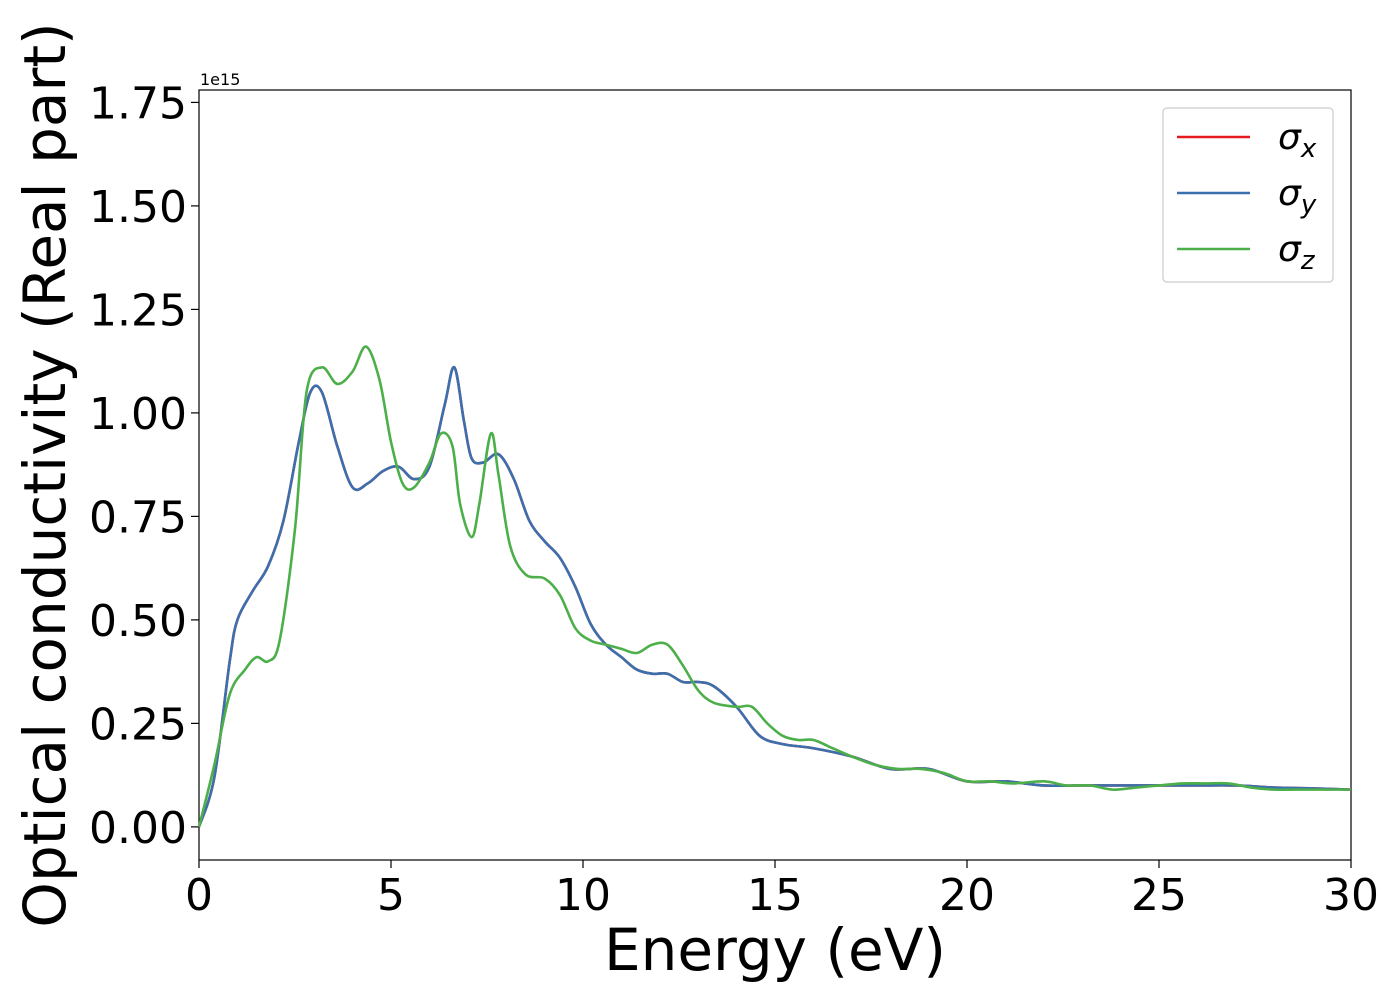 The width and height of the screenshot is (1400, 1000). Describe the element at coordinates (138, 310) in the screenshot. I see `y-tick-label: 1.25` at that location.